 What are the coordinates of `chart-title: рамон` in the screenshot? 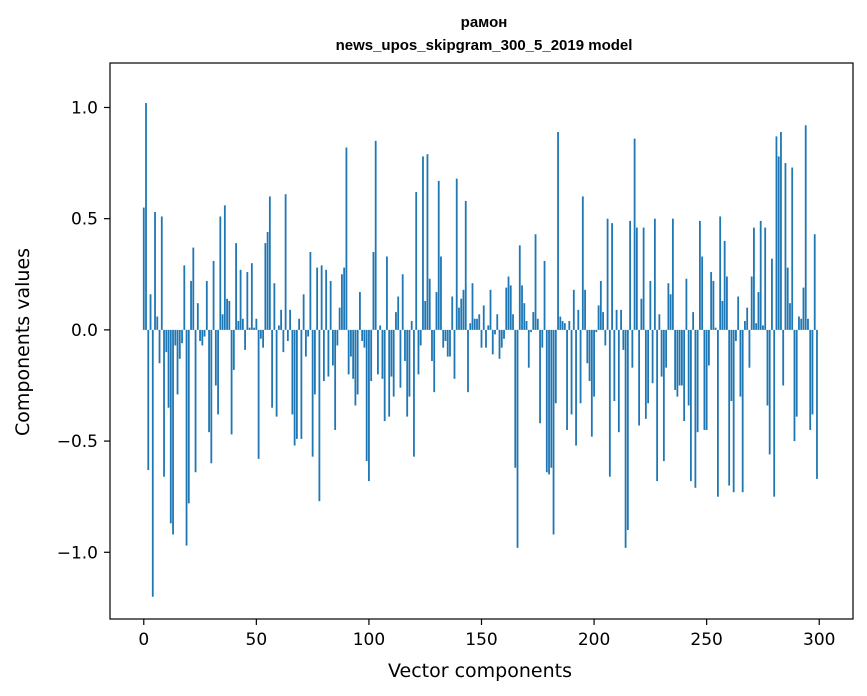 It's located at (484, 22).